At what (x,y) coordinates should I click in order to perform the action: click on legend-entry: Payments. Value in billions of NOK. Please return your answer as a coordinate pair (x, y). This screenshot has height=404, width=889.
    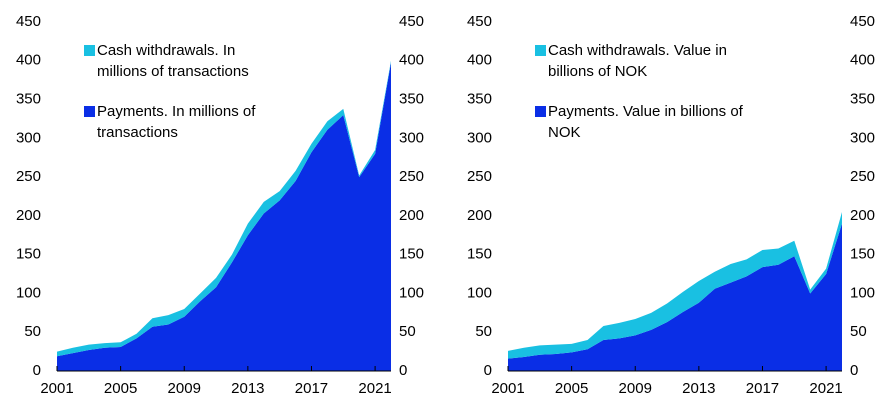
    Looking at the image, I should click on (645, 122).